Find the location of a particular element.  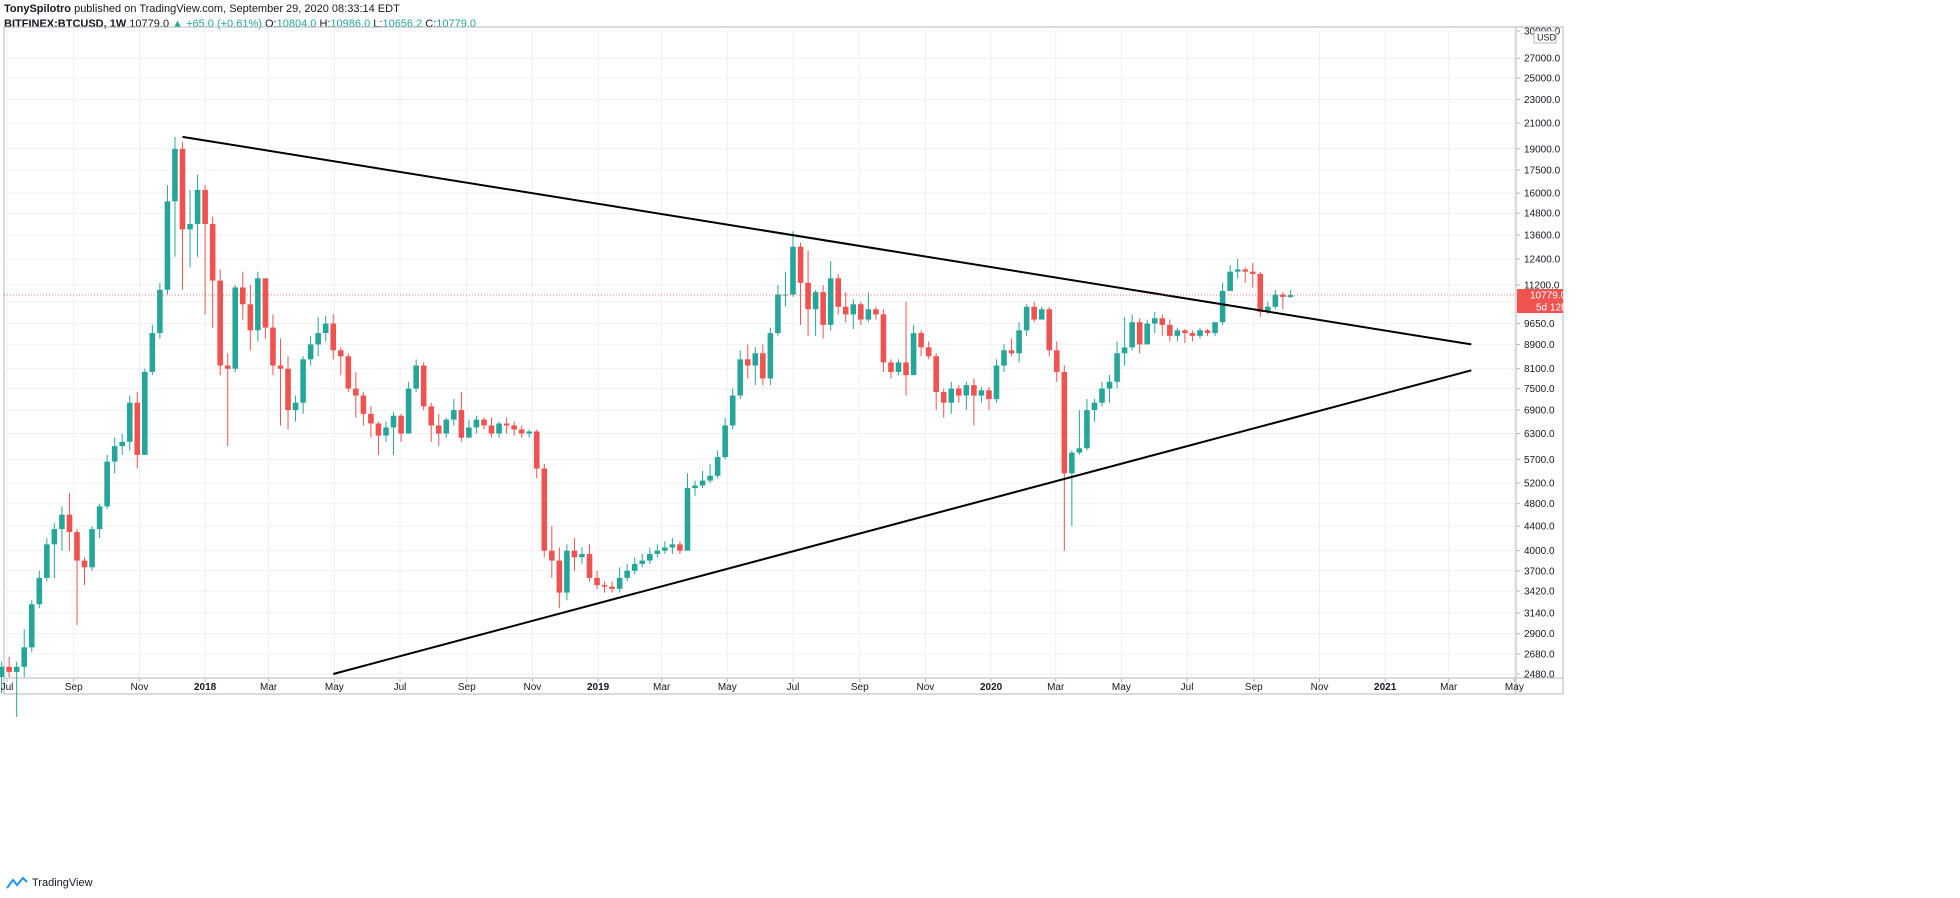

open-label: O: is located at coordinates (270, 24).